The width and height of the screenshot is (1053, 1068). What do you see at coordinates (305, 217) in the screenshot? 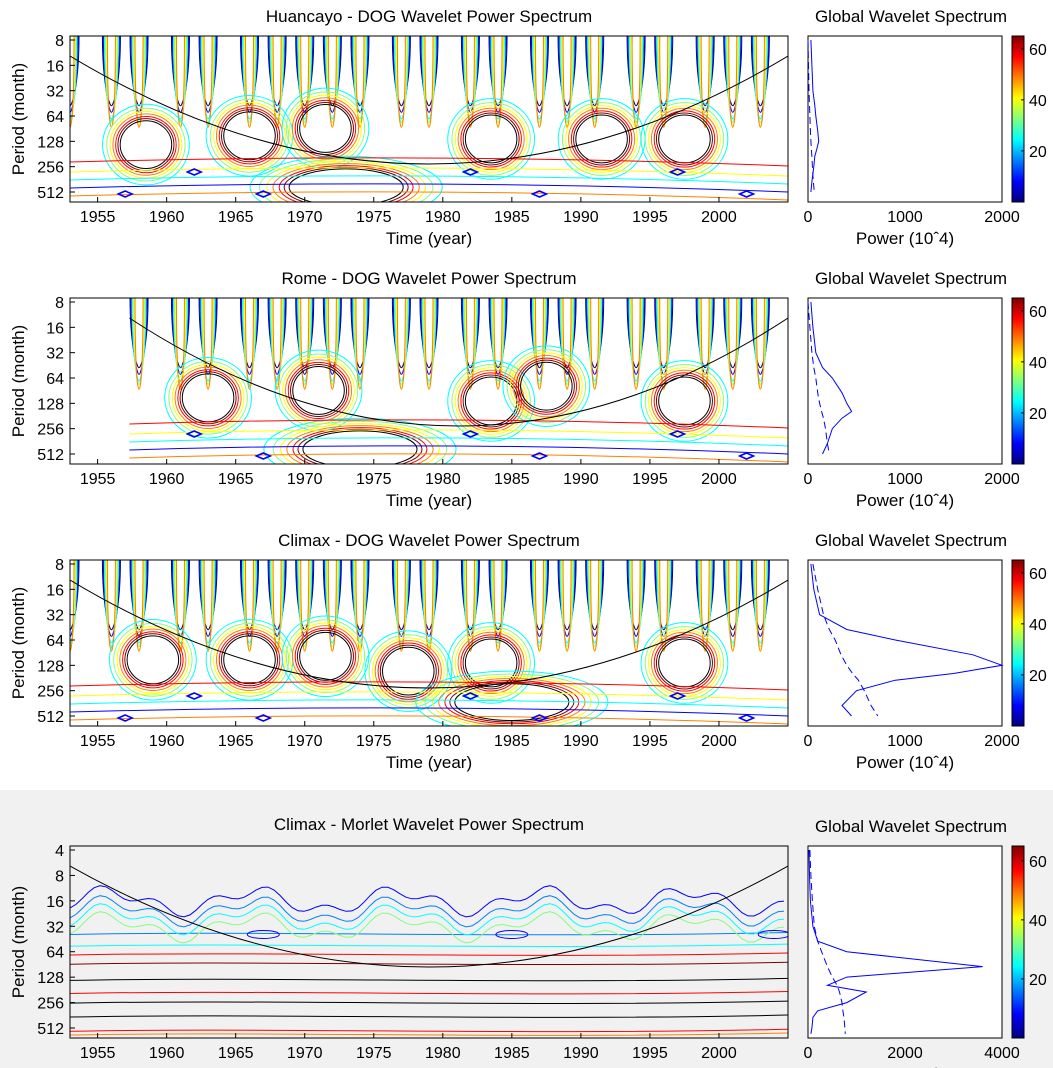
I see `x-tick-label: 1970` at bounding box center [305, 217].